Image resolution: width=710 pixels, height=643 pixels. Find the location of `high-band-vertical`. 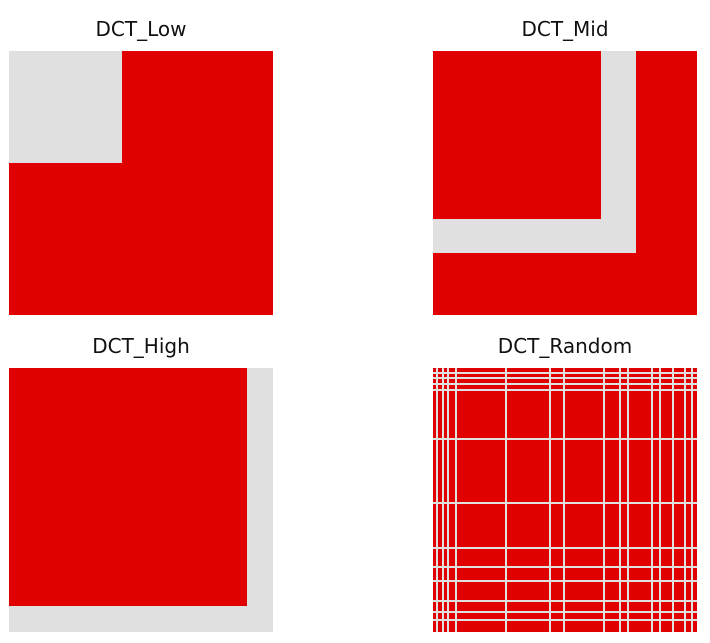

high-band-vertical is located at coordinates (260, 500).